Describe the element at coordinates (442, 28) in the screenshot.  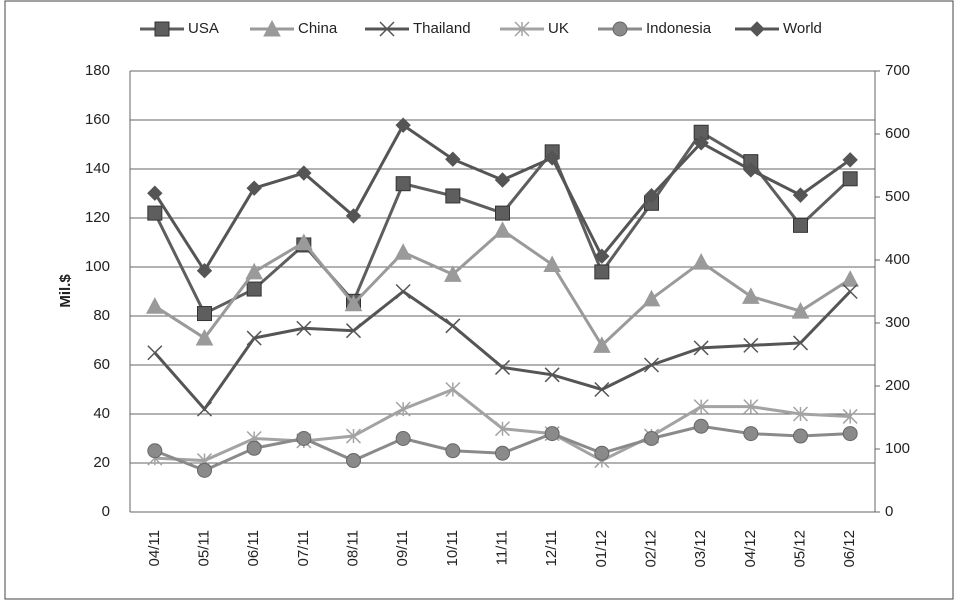
I see `legend-label: Thailand` at that location.